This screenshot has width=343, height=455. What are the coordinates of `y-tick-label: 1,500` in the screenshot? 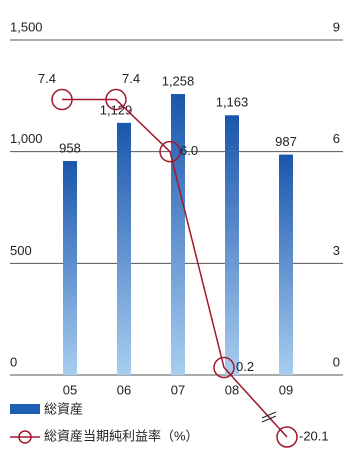 It's located at (26, 26).